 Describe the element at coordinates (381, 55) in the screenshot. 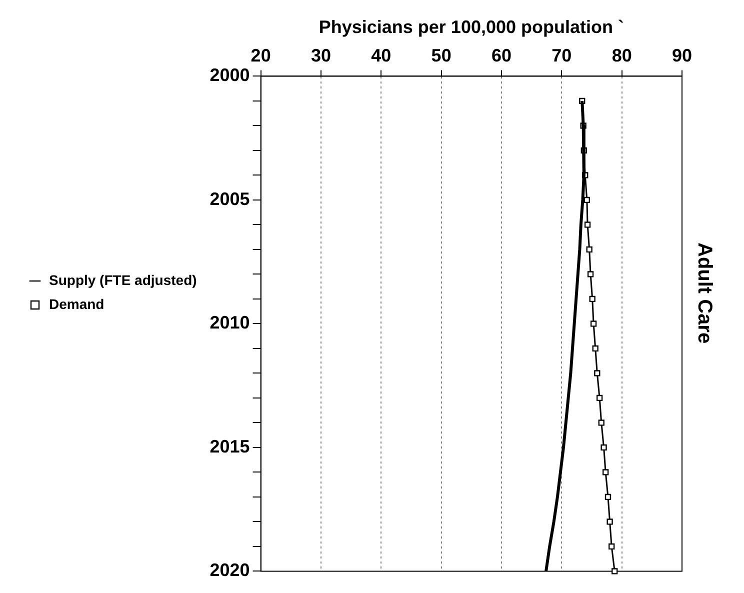

I see `x-tick-label: 40` at that location.